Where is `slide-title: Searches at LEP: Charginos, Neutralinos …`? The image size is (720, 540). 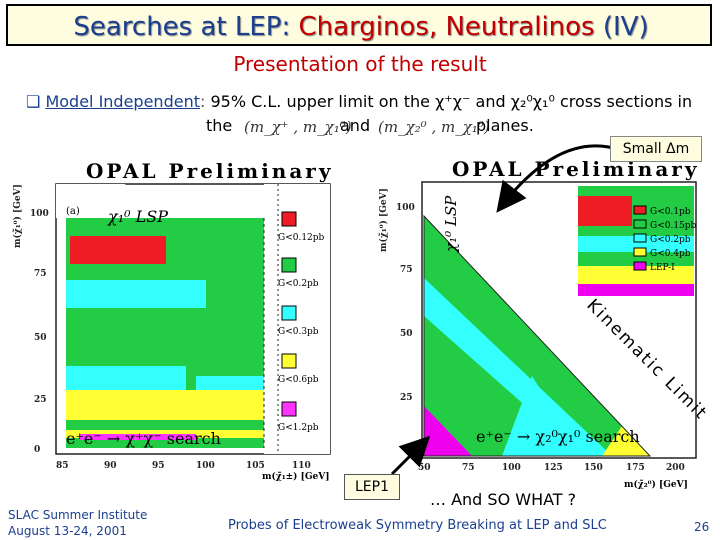
slide-title: Searches at LEP: Charginos, Neutralinos … is located at coordinates (361, 27).